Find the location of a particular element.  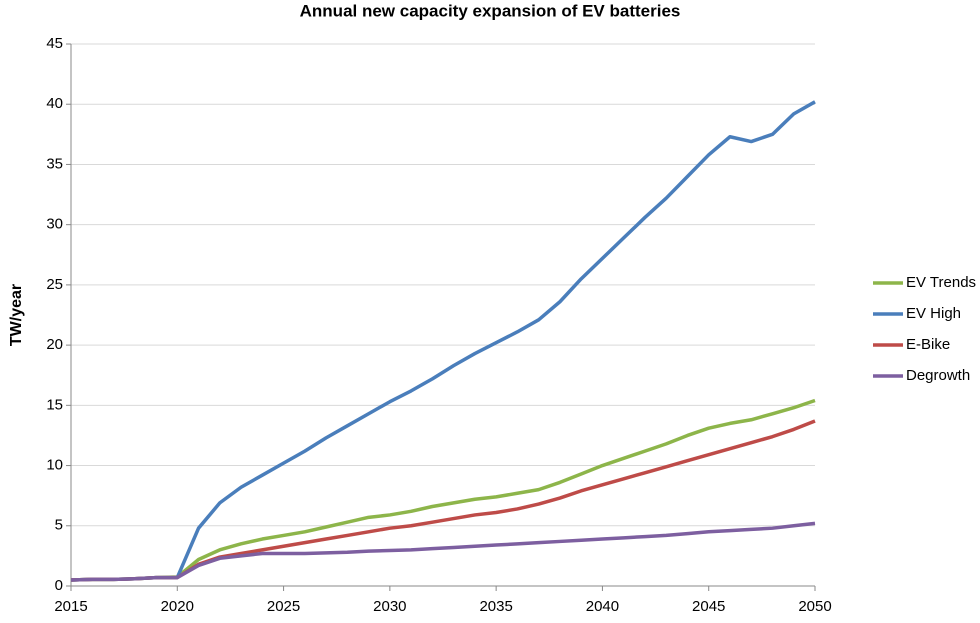

x-tick-label: 2045 is located at coordinates (708, 606).